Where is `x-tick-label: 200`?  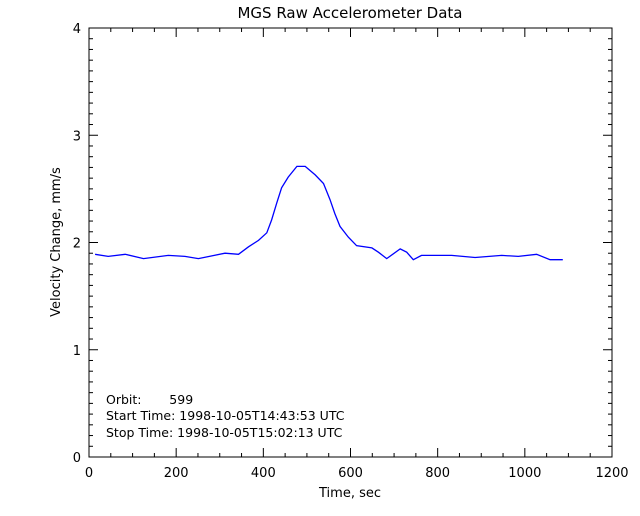 x-tick-label: 200 is located at coordinates (176, 473).